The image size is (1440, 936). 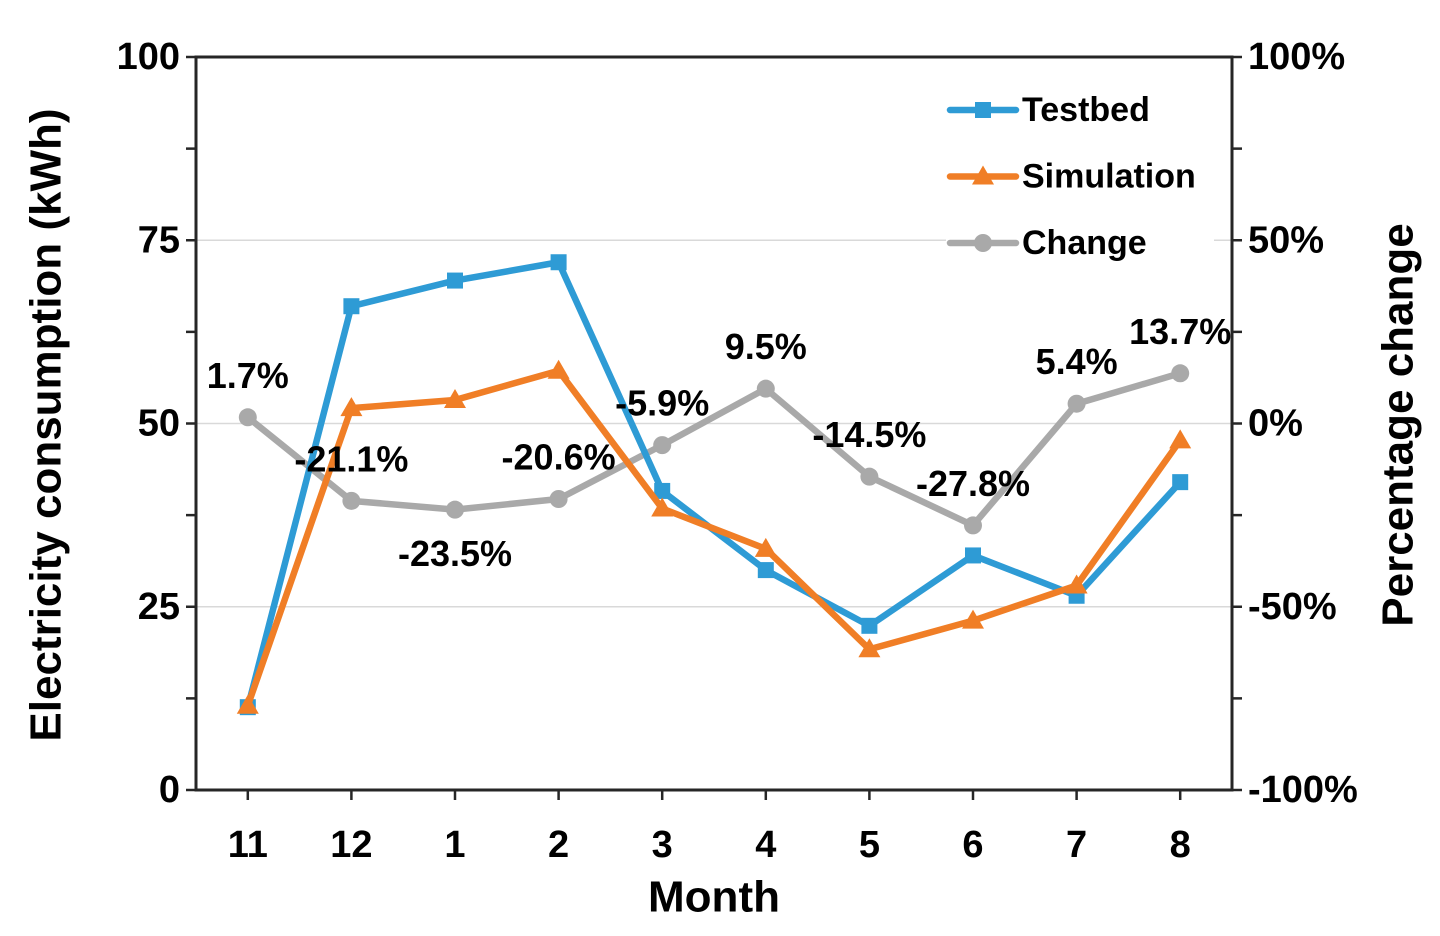 What do you see at coordinates (1292, 607) in the screenshot?
I see `right-axis-tick-label: -50%` at bounding box center [1292, 607].